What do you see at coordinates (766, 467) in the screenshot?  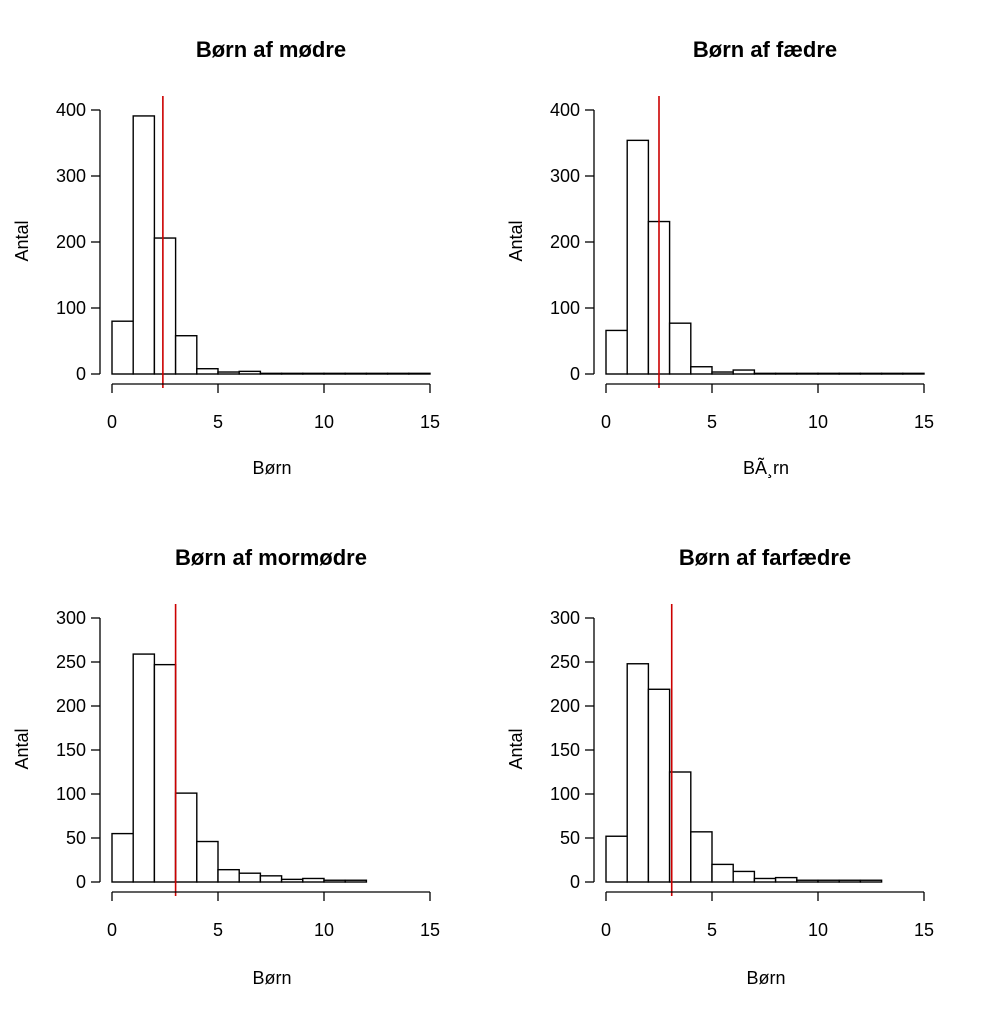 I see `x-axis-label: BÃ¸rn` at bounding box center [766, 467].